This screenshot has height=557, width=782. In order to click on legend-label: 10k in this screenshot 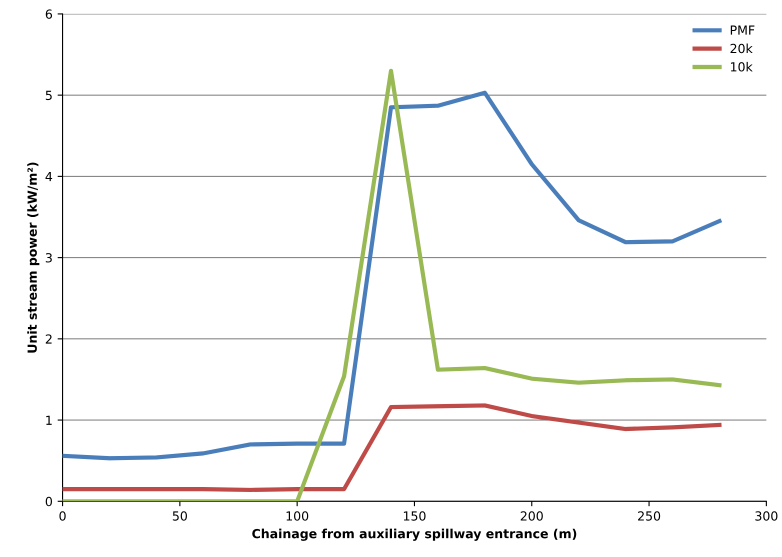, I will do `click(741, 67)`.